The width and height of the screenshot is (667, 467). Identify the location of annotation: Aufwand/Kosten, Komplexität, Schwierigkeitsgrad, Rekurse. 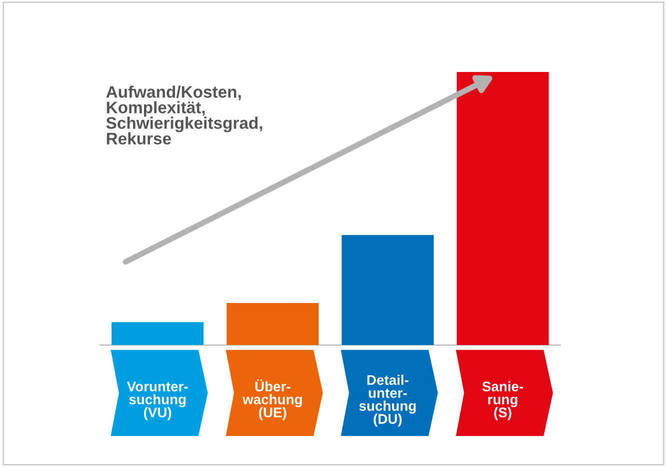
(184, 115).